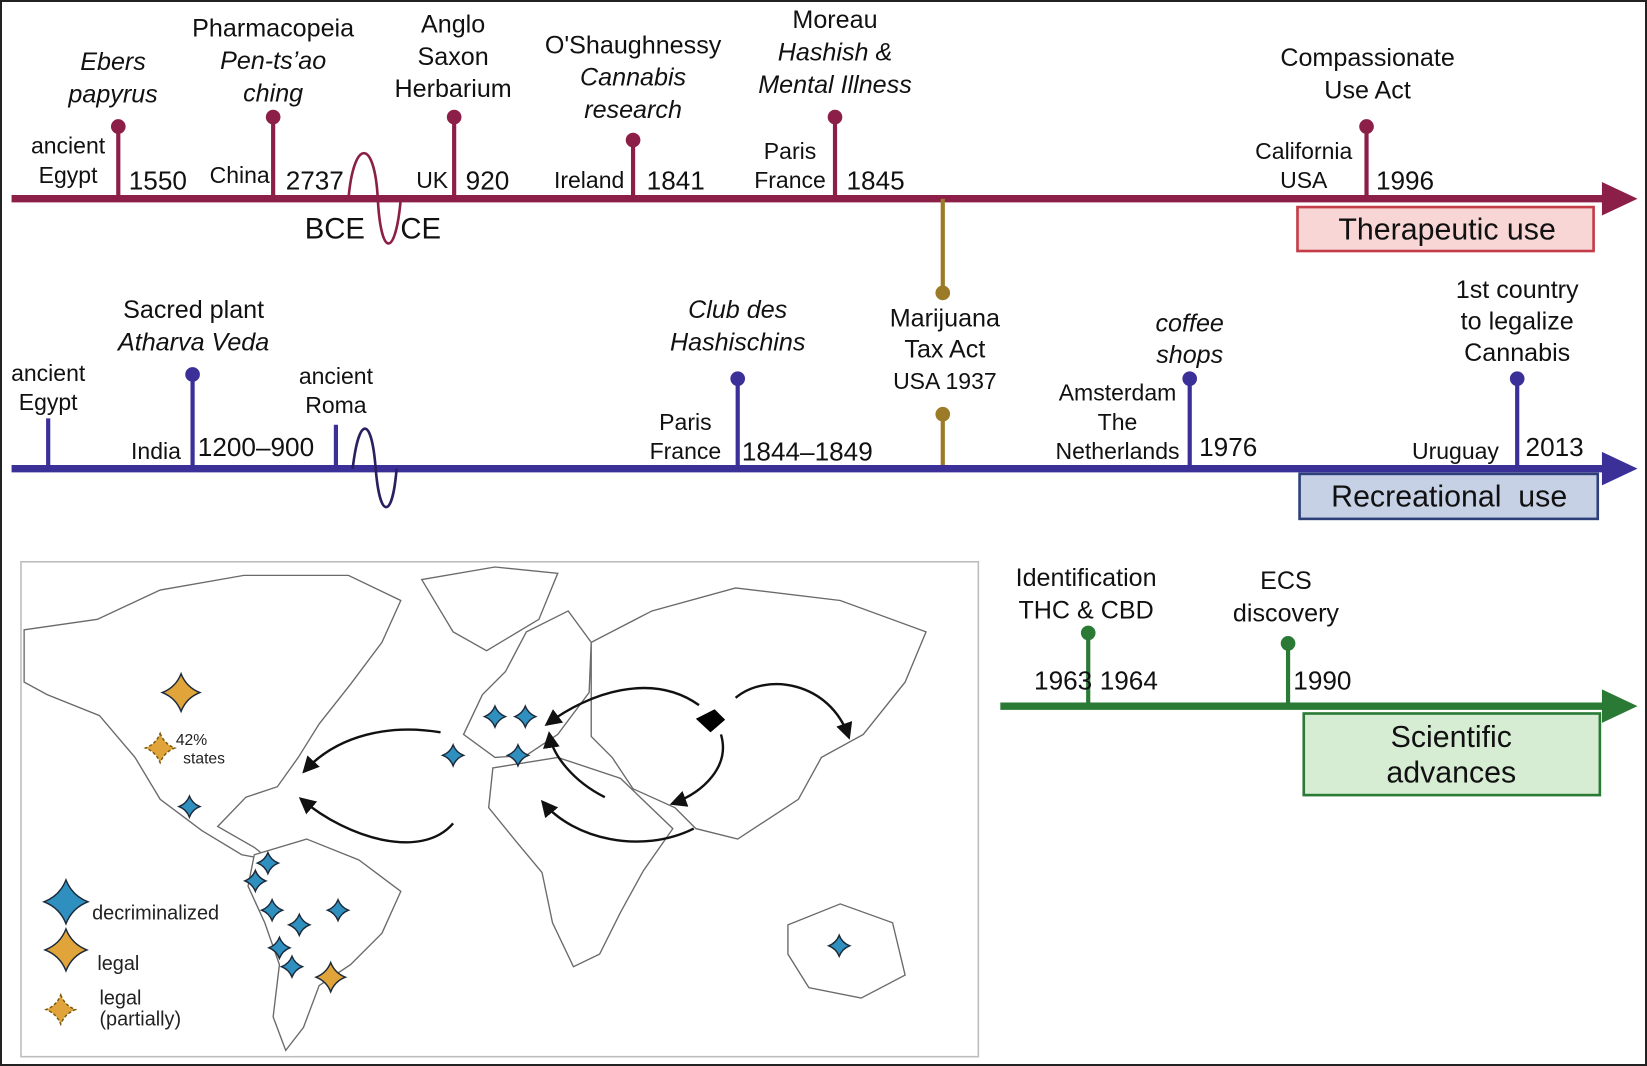  Describe the element at coordinates (1619, 706) in the screenshot. I see `scientific-arrowhead` at that location.